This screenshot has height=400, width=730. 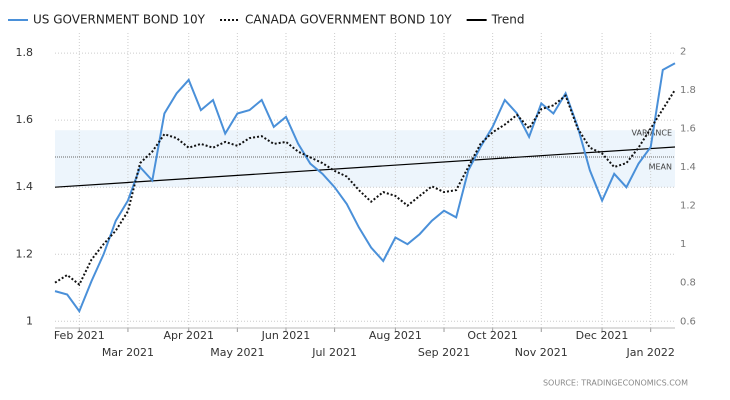 I want to click on source: SOURCE: TRADINGECONOMICS.COM, so click(x=615, y=383).